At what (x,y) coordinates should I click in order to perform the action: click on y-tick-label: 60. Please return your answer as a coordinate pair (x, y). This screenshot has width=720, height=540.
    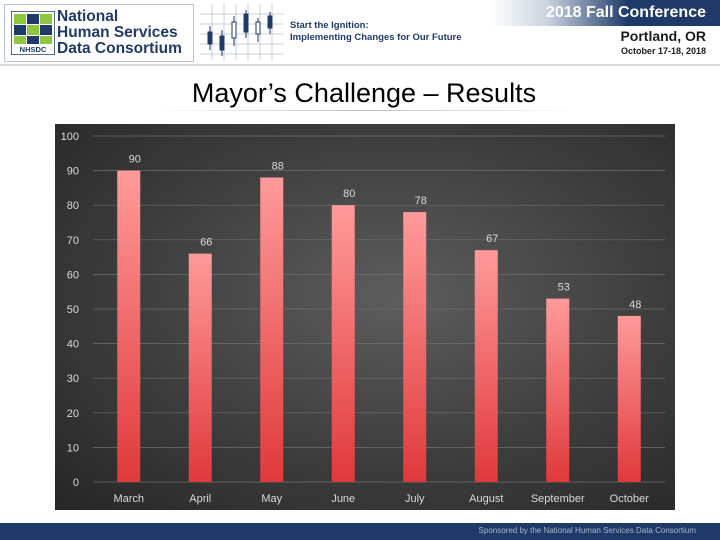
    Looking at the image, I should click on (73, 275).